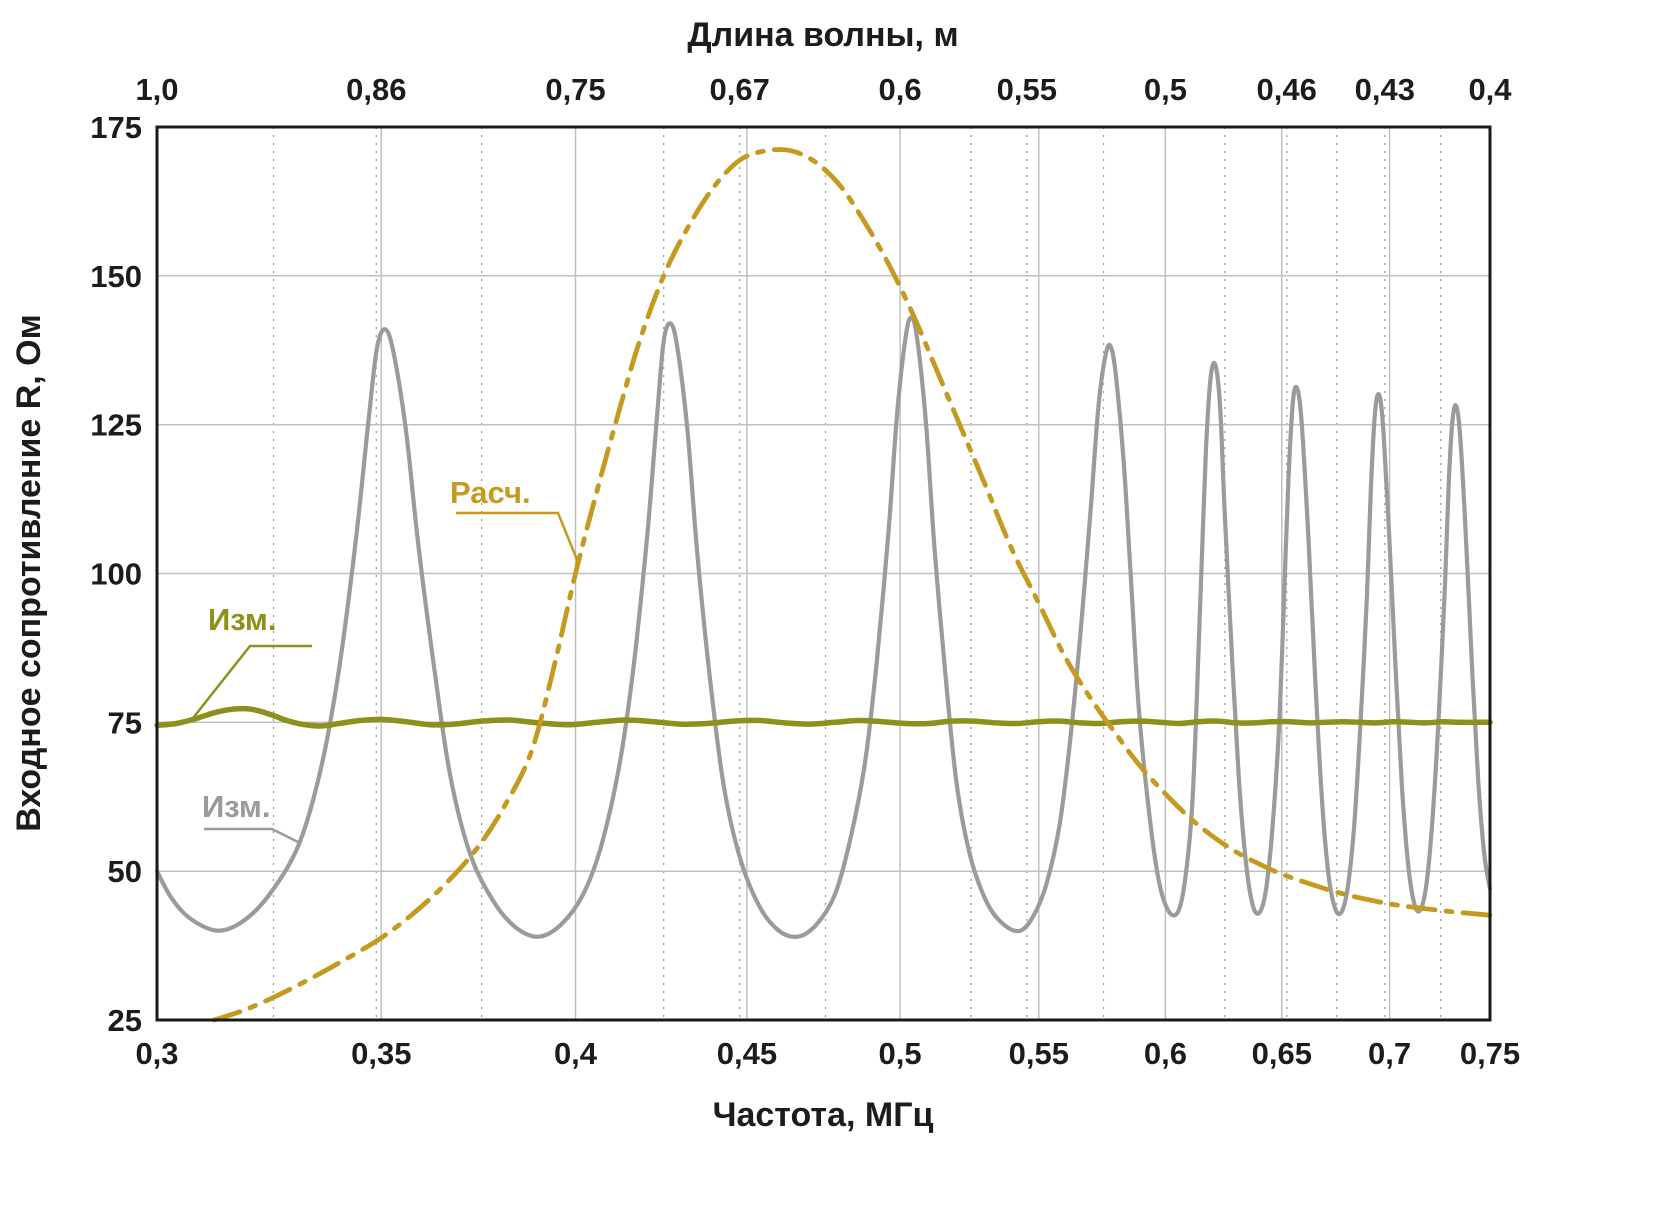 The height and width of the screenshot is (1215, 1677). I want to click on x-tick-label: 0,55, so click(1039, 1053).